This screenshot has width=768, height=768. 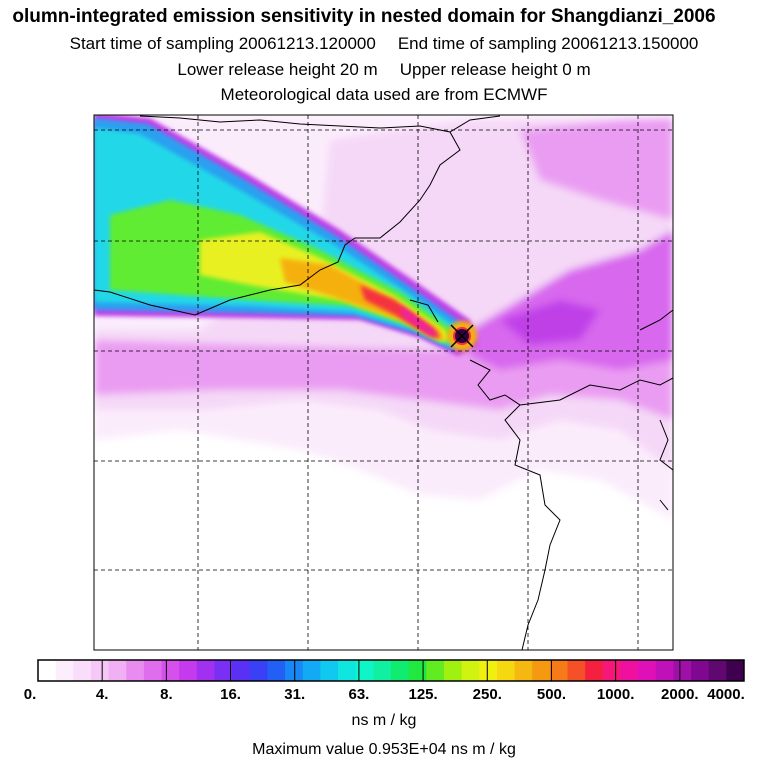 What do you see at coordinates (30, 694) in the screenshot?
I see `colorbar-tick: 0.` at bounding box center [30, 694].